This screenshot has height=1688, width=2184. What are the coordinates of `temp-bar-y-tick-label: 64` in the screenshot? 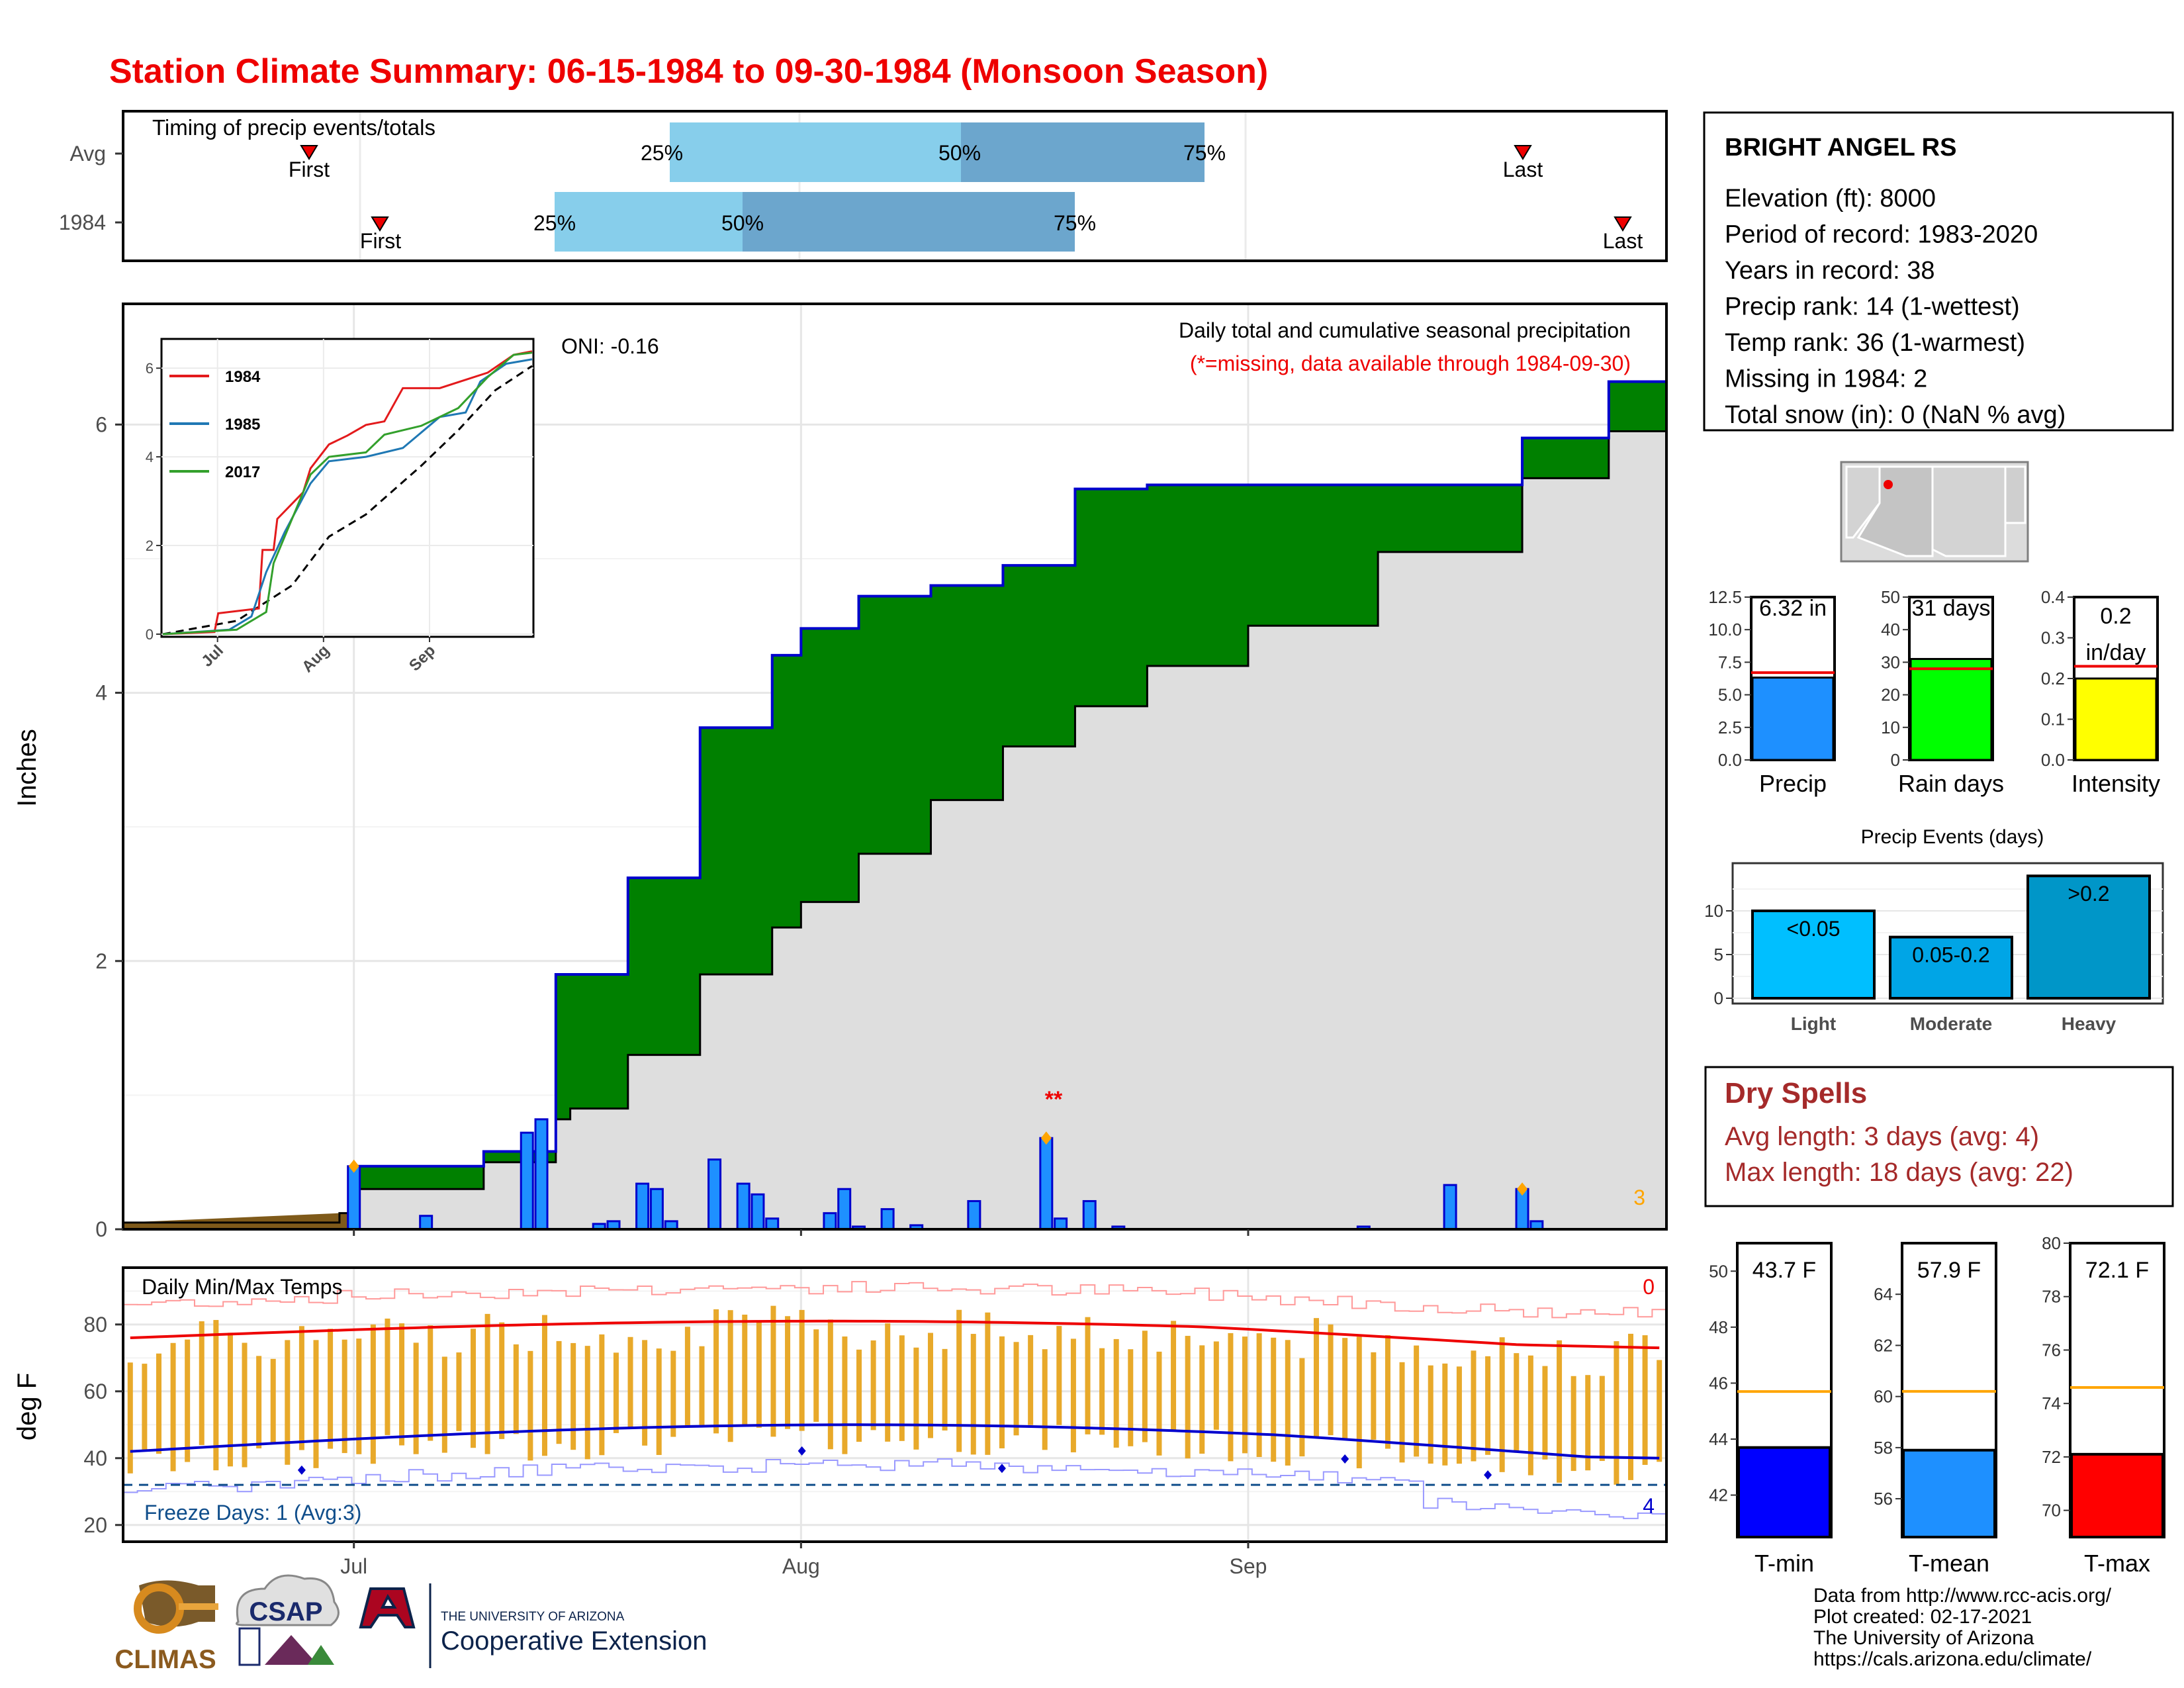 It's located at (1883, 1294).